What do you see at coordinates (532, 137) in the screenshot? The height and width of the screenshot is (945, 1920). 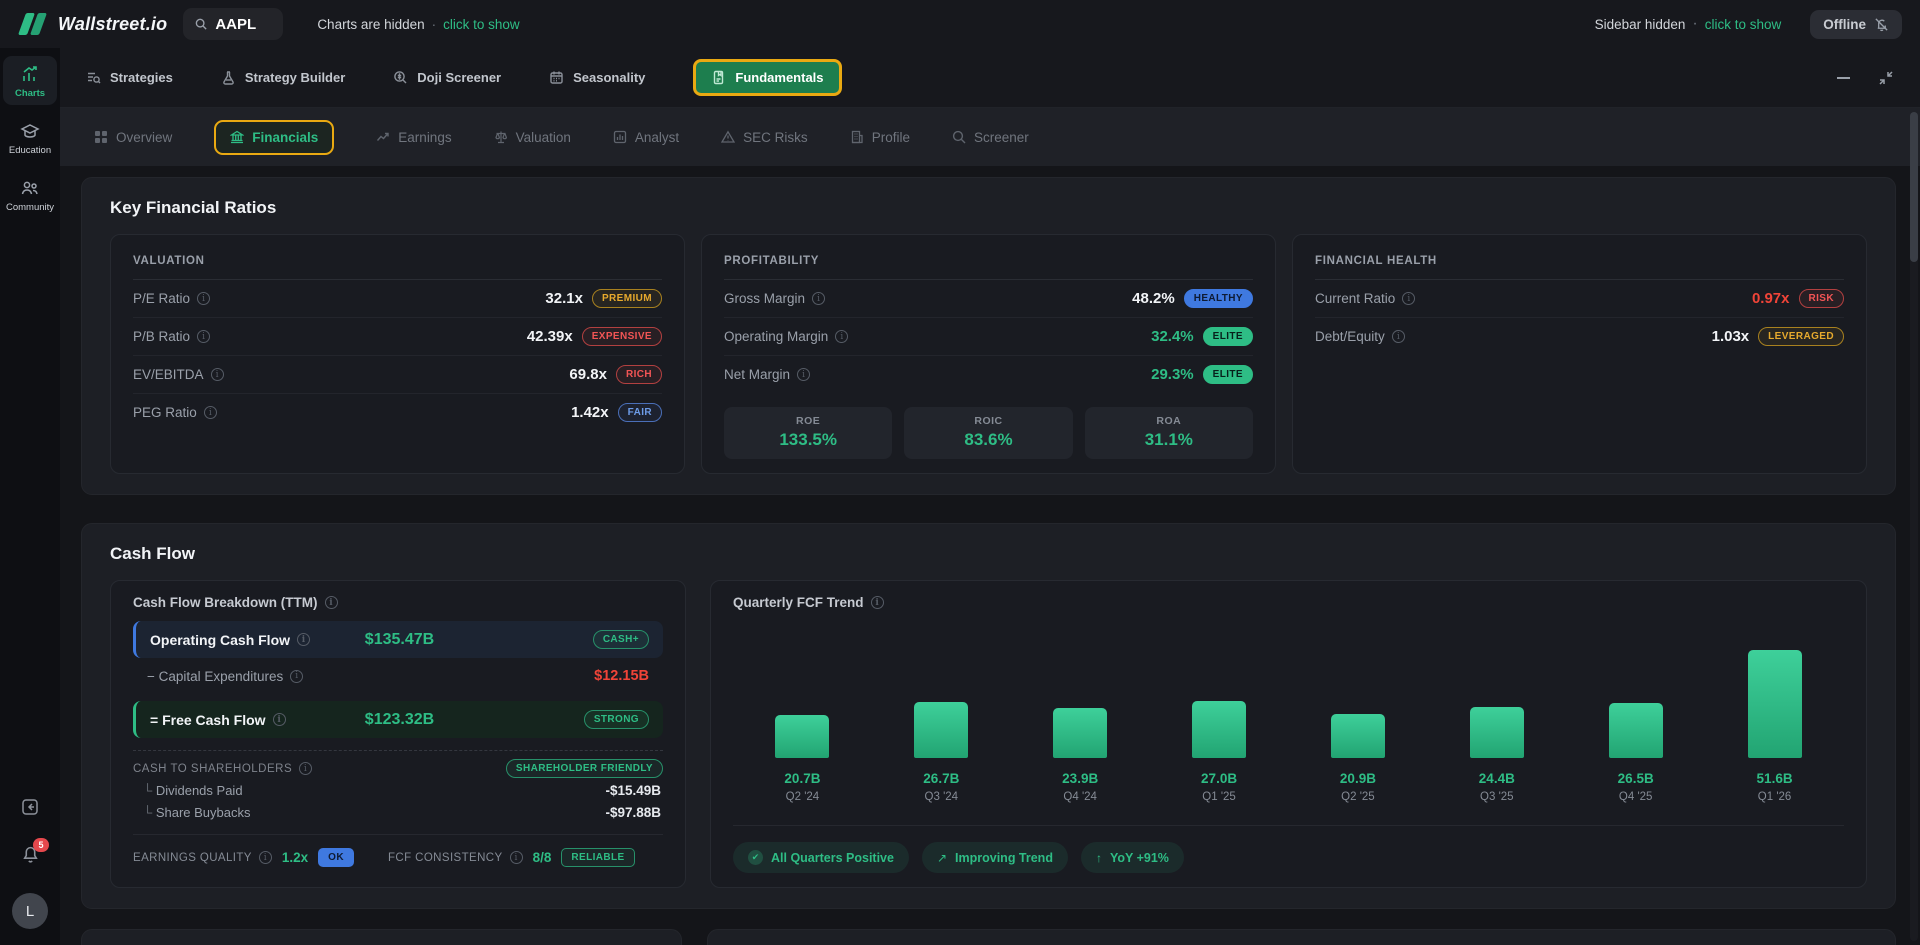 I see `subtab-valuation: Valuation` at bounding box center [532, 137].